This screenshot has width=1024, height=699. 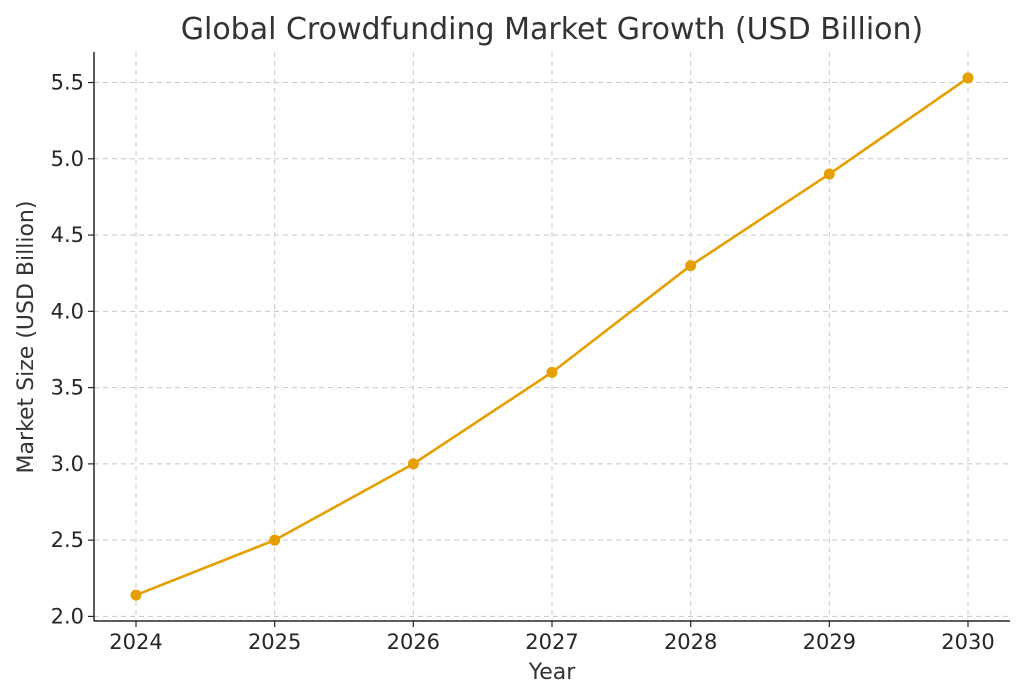 I want to click on y-tick-label: 2.5, so click(x=67, y=540).